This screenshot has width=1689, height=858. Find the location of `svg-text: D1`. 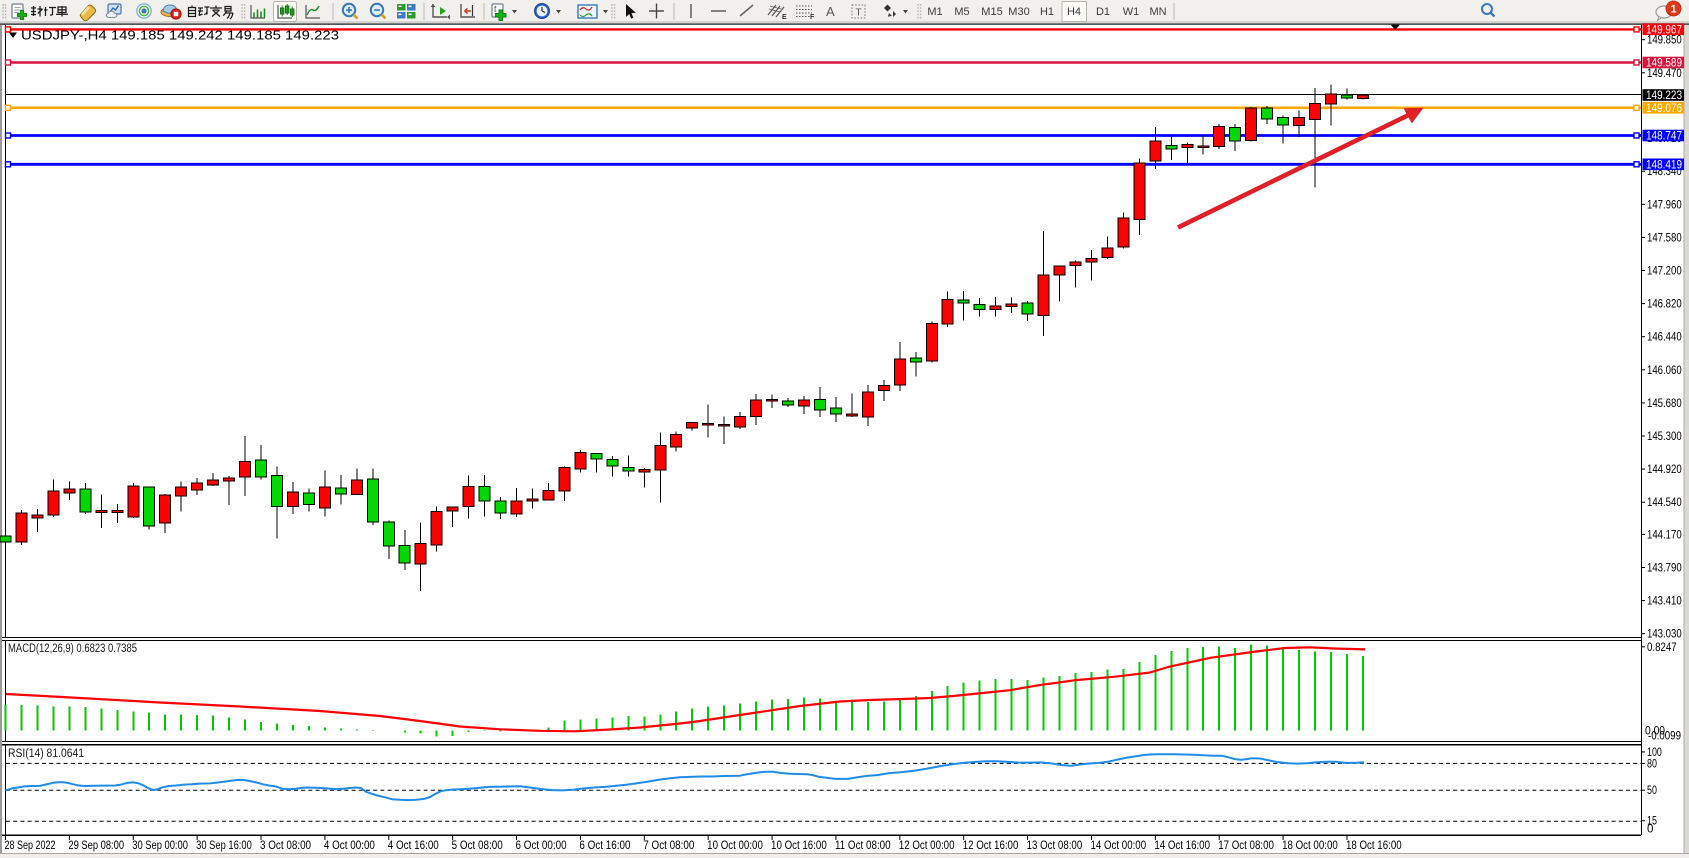

svg-text: D1 is located at coordinates (1103, 12).